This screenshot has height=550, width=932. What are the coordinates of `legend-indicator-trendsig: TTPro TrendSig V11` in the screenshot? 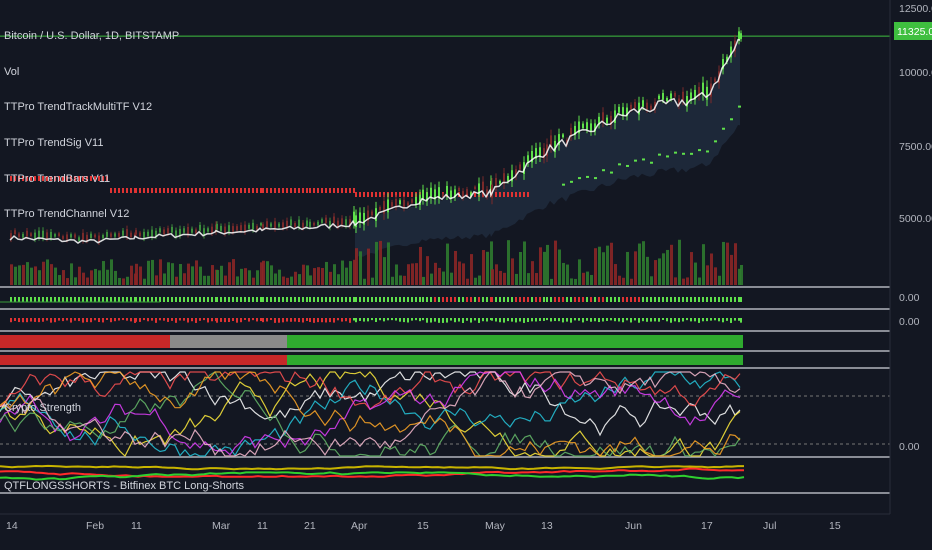 It's located at (53, 143).